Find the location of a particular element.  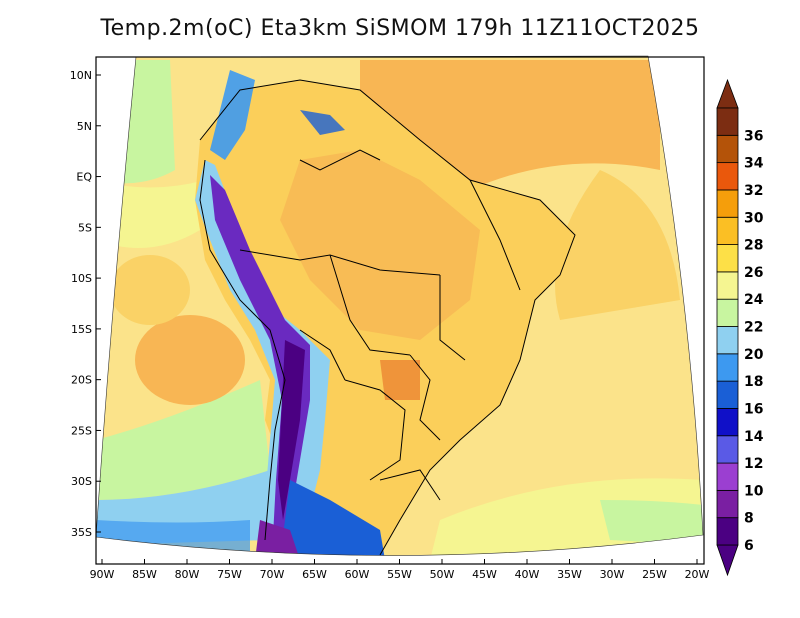

latitude-axis: 10N 5N EQ 5S 10S 15S 20S 25S 30S 35S is located at coordinates (85, 304).